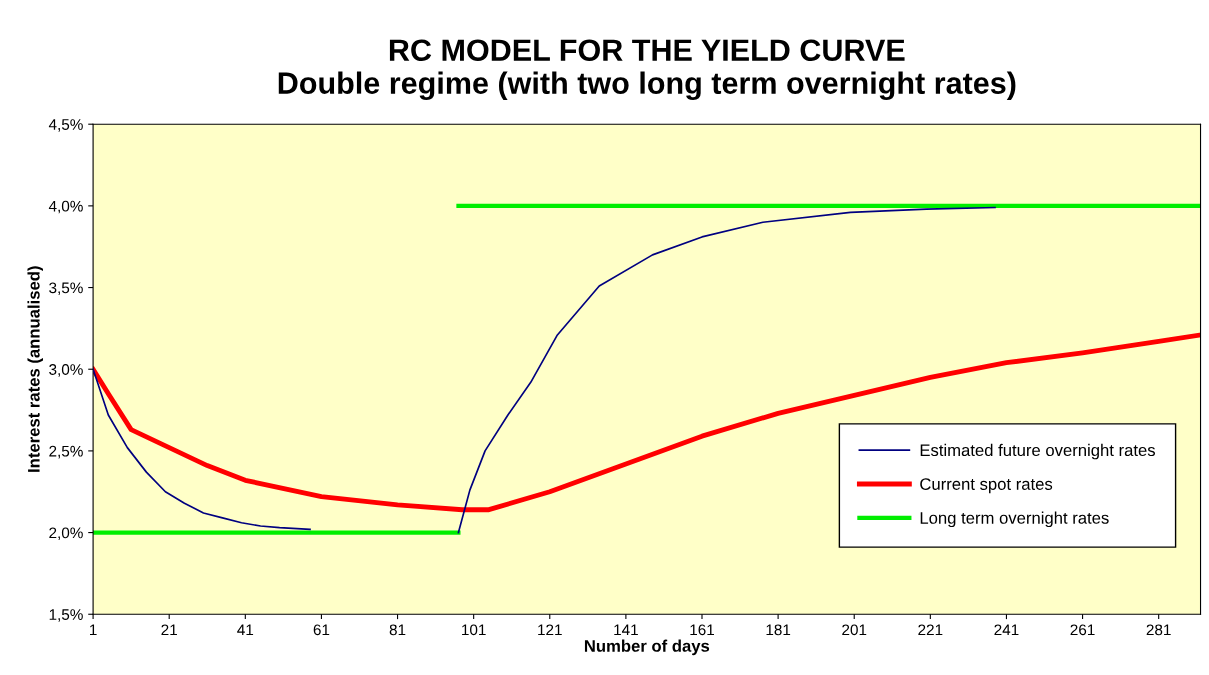  Describe the element at coordinates (35, 369) in the screenshot. I see `y-axis-title: Interest rates (annualised)` at that location.